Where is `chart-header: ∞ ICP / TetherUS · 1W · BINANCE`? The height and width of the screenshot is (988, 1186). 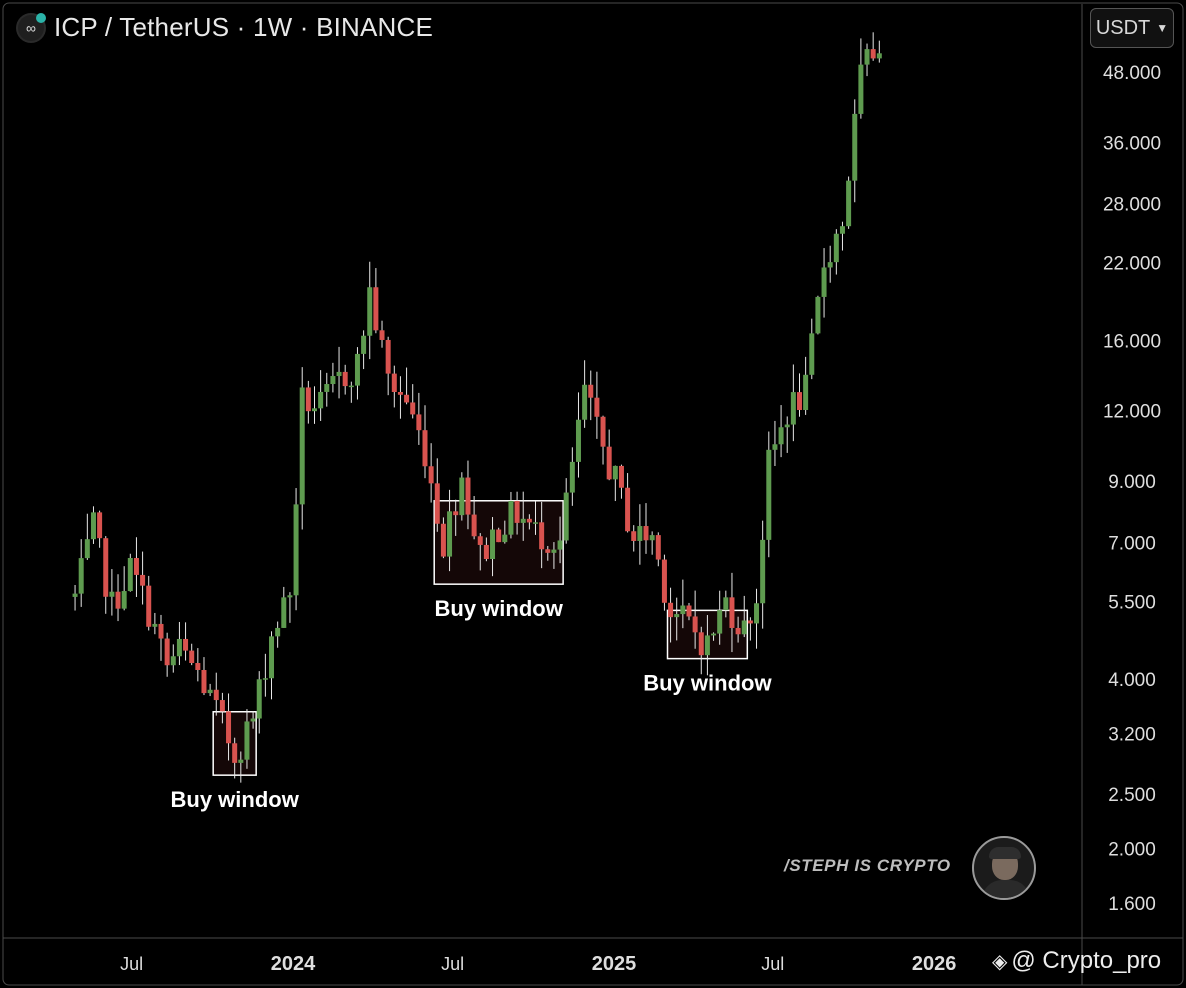 chart-header: ∞ ICP / TetherUS · 1W · BINANCE is located at coordinates (224, 27).